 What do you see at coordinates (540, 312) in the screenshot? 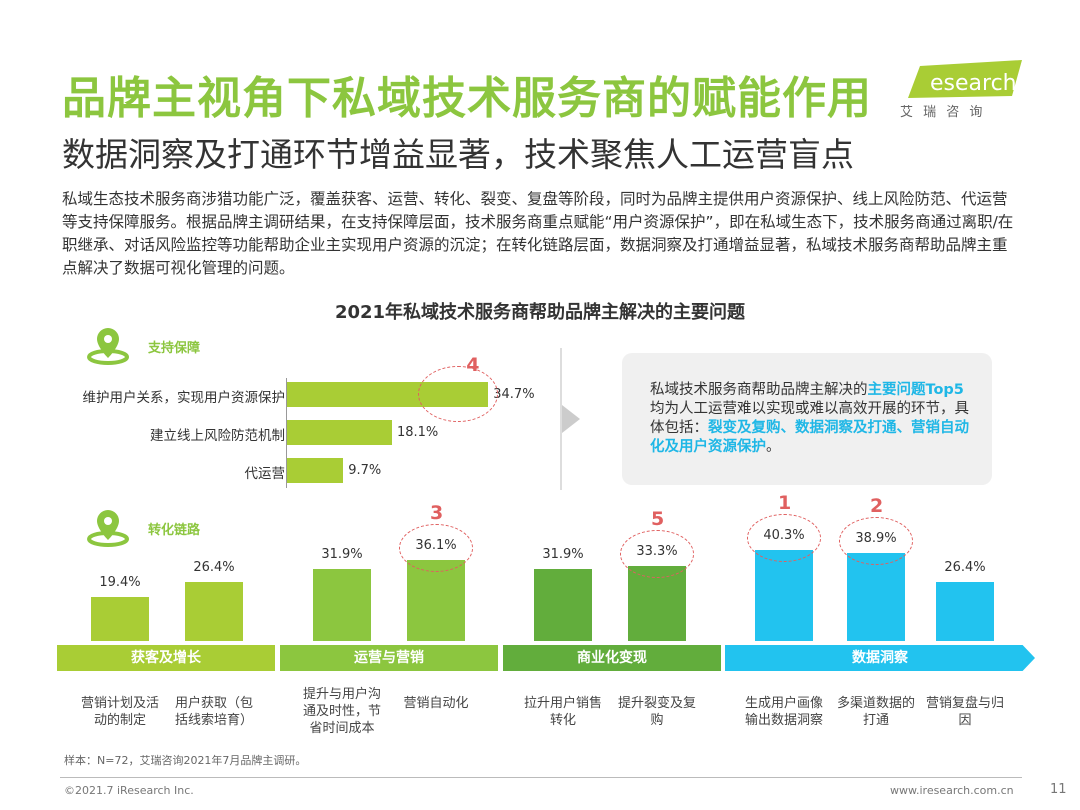
I see `chart-title: 2021年私域技术服务商帮助品牌主解决的主要问题` at bounding box center [540, 312].